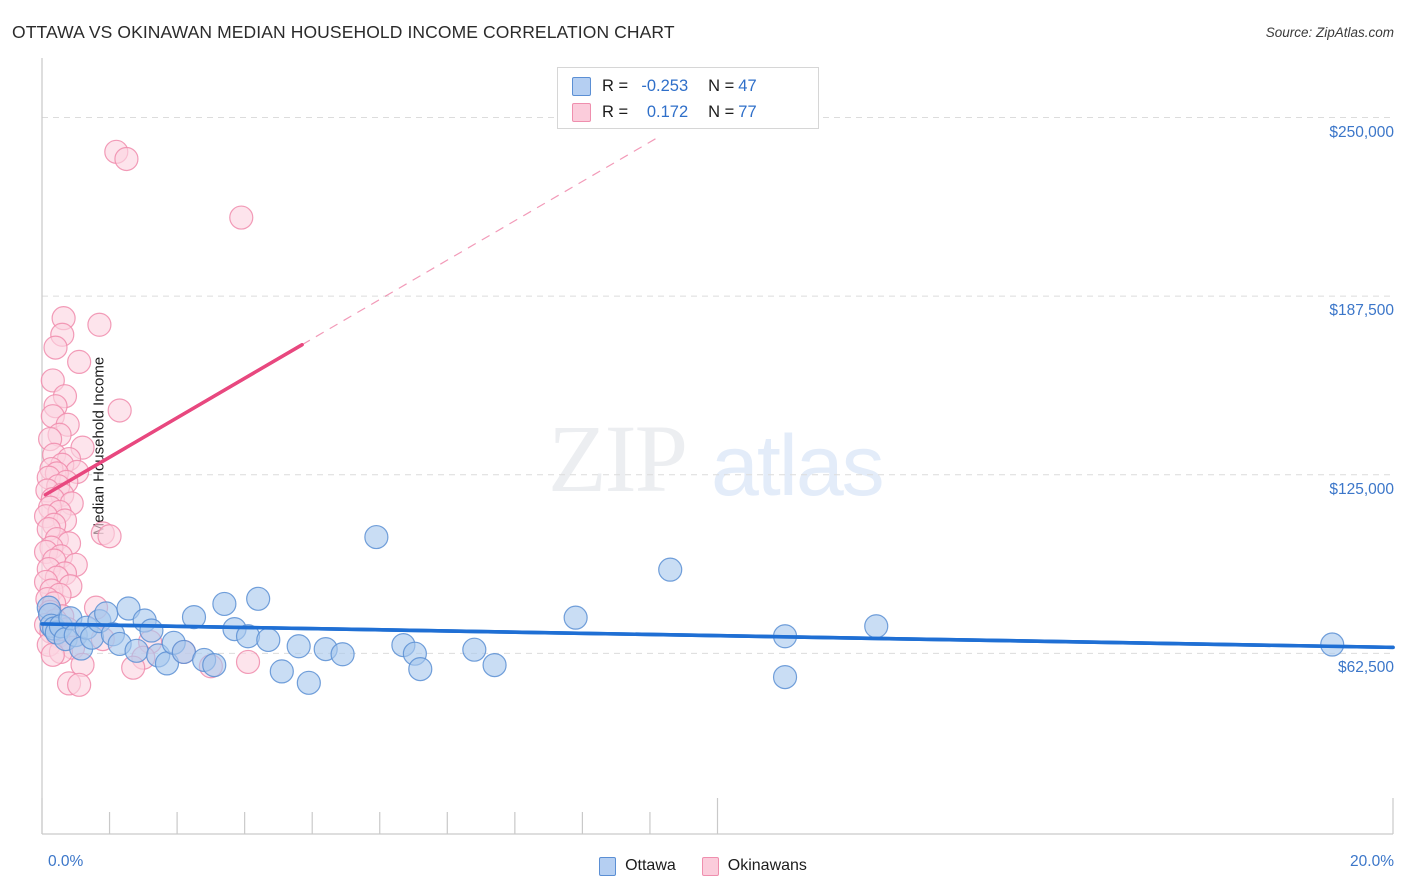  Describe the element at coordinates (717, 636) in the screenshot. I see `trendline-ottawa-top` at that location.